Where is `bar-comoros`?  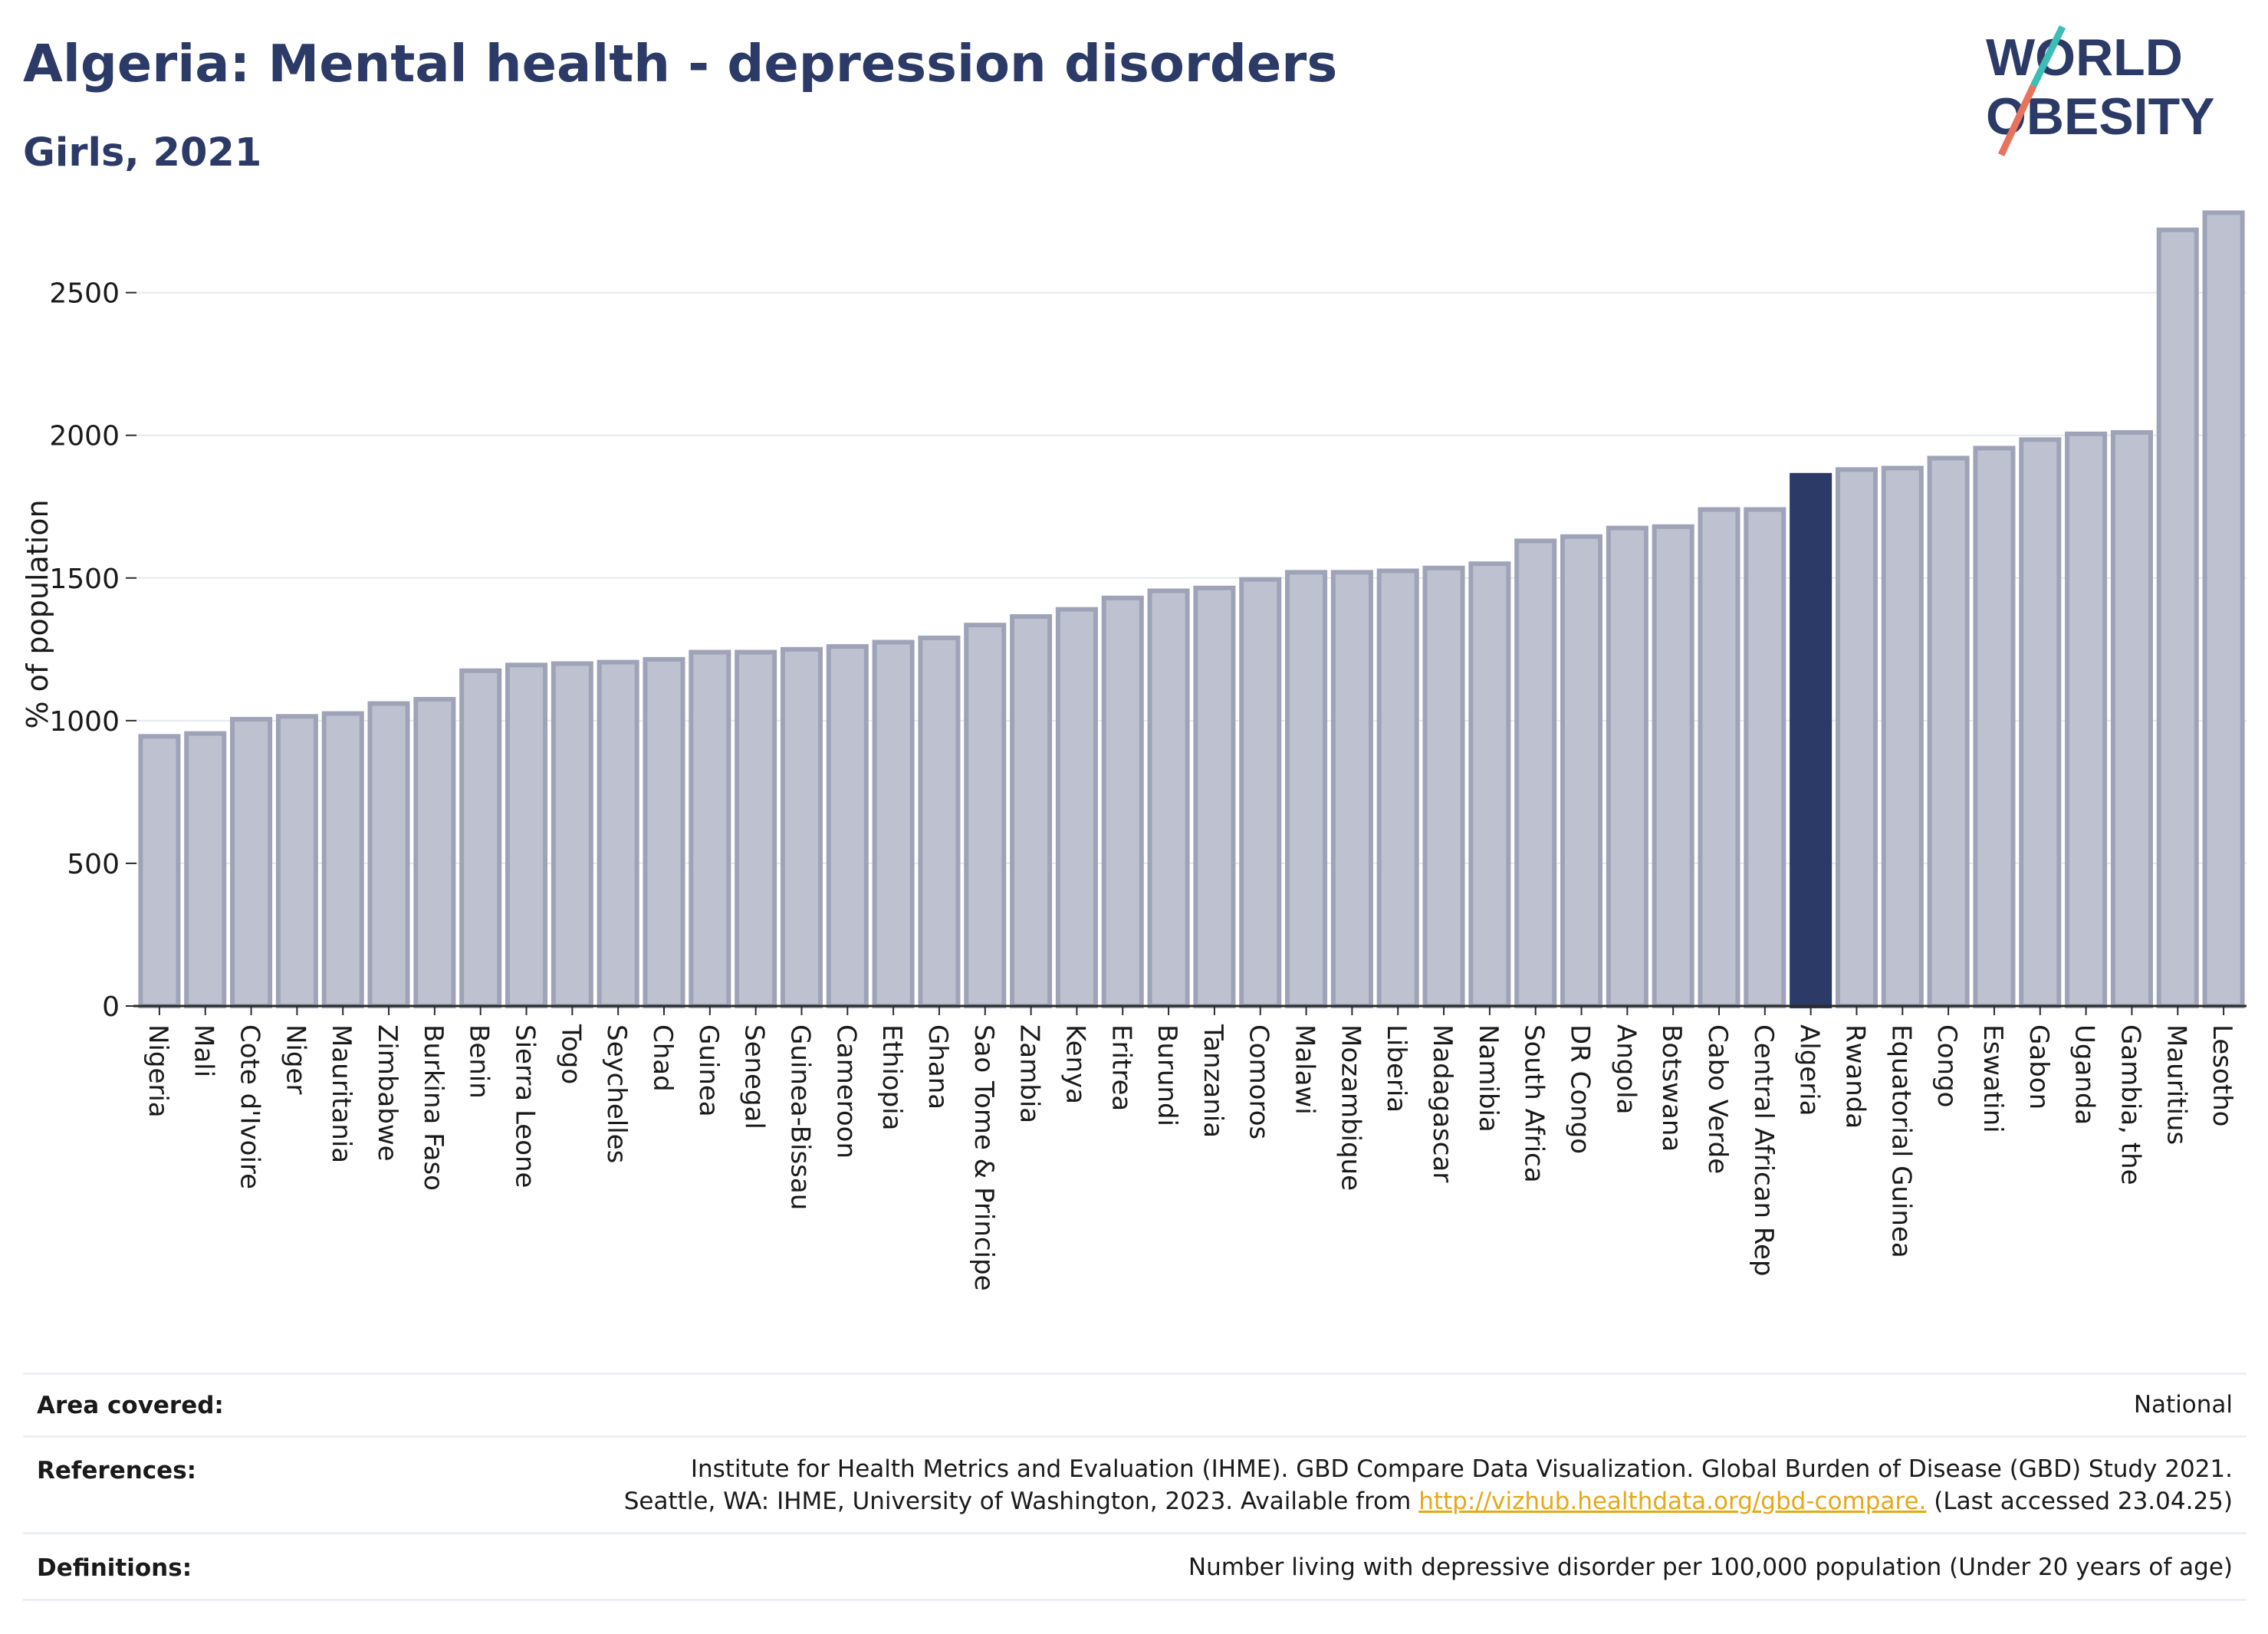 bar-comoros is located at coordinates (1260, 793).